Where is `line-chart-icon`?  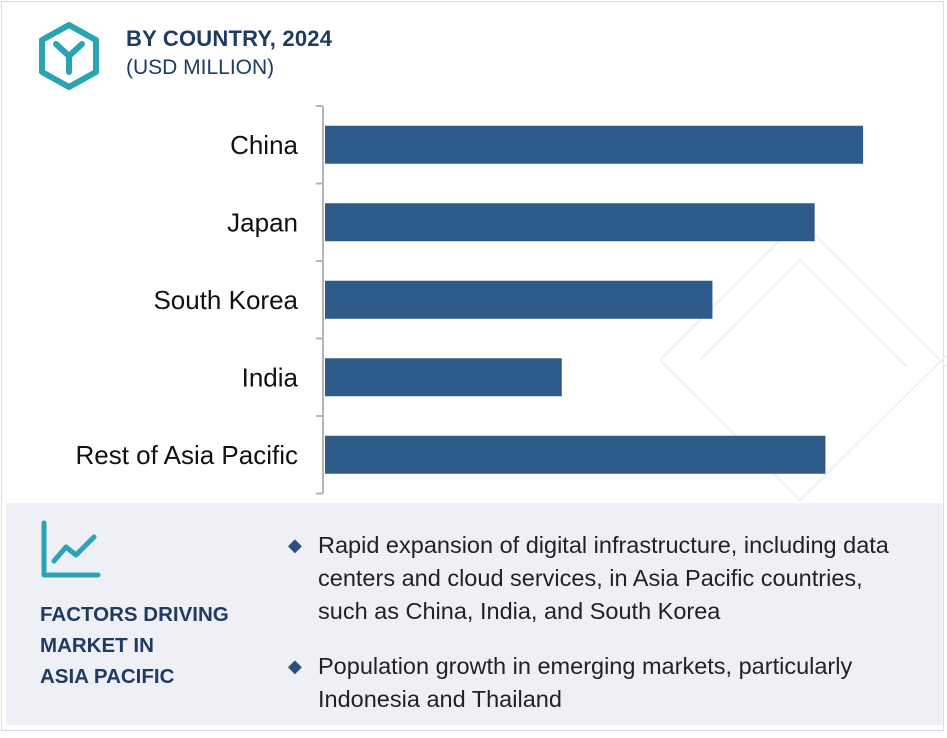 line-chart-icon is located at coordinates (71, 549).